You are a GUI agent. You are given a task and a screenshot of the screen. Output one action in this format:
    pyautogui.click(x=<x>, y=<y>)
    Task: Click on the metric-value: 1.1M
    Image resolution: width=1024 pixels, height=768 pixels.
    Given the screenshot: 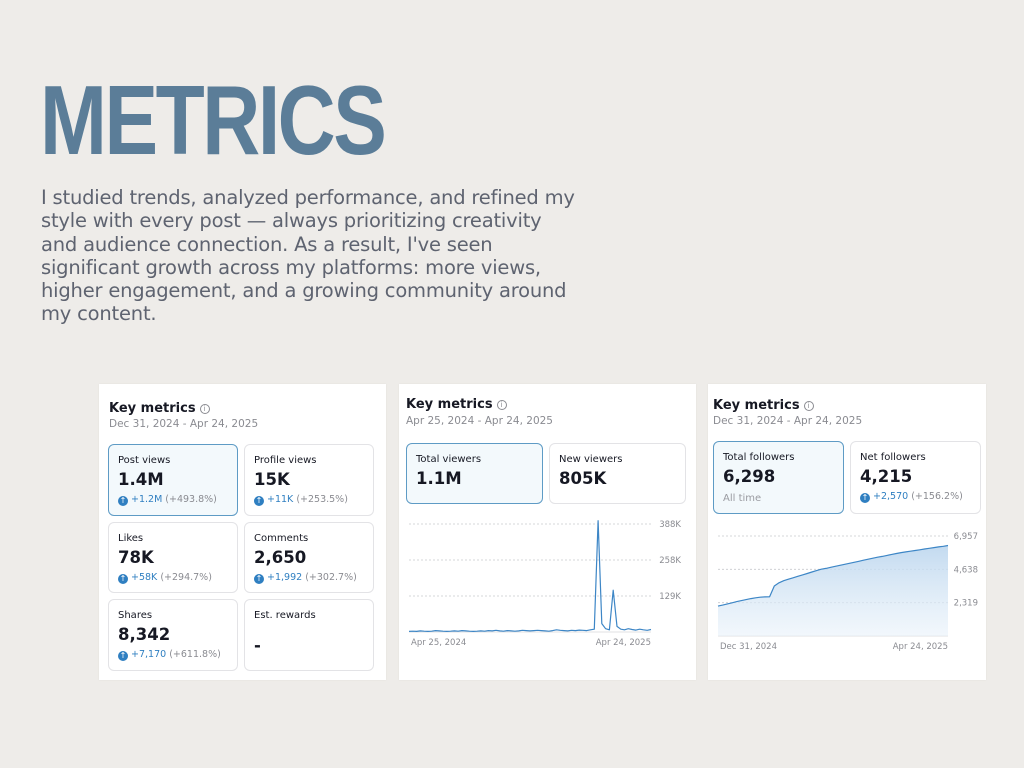 What is the action you would take?
    pyautogui.click(x=439, y=478)
    